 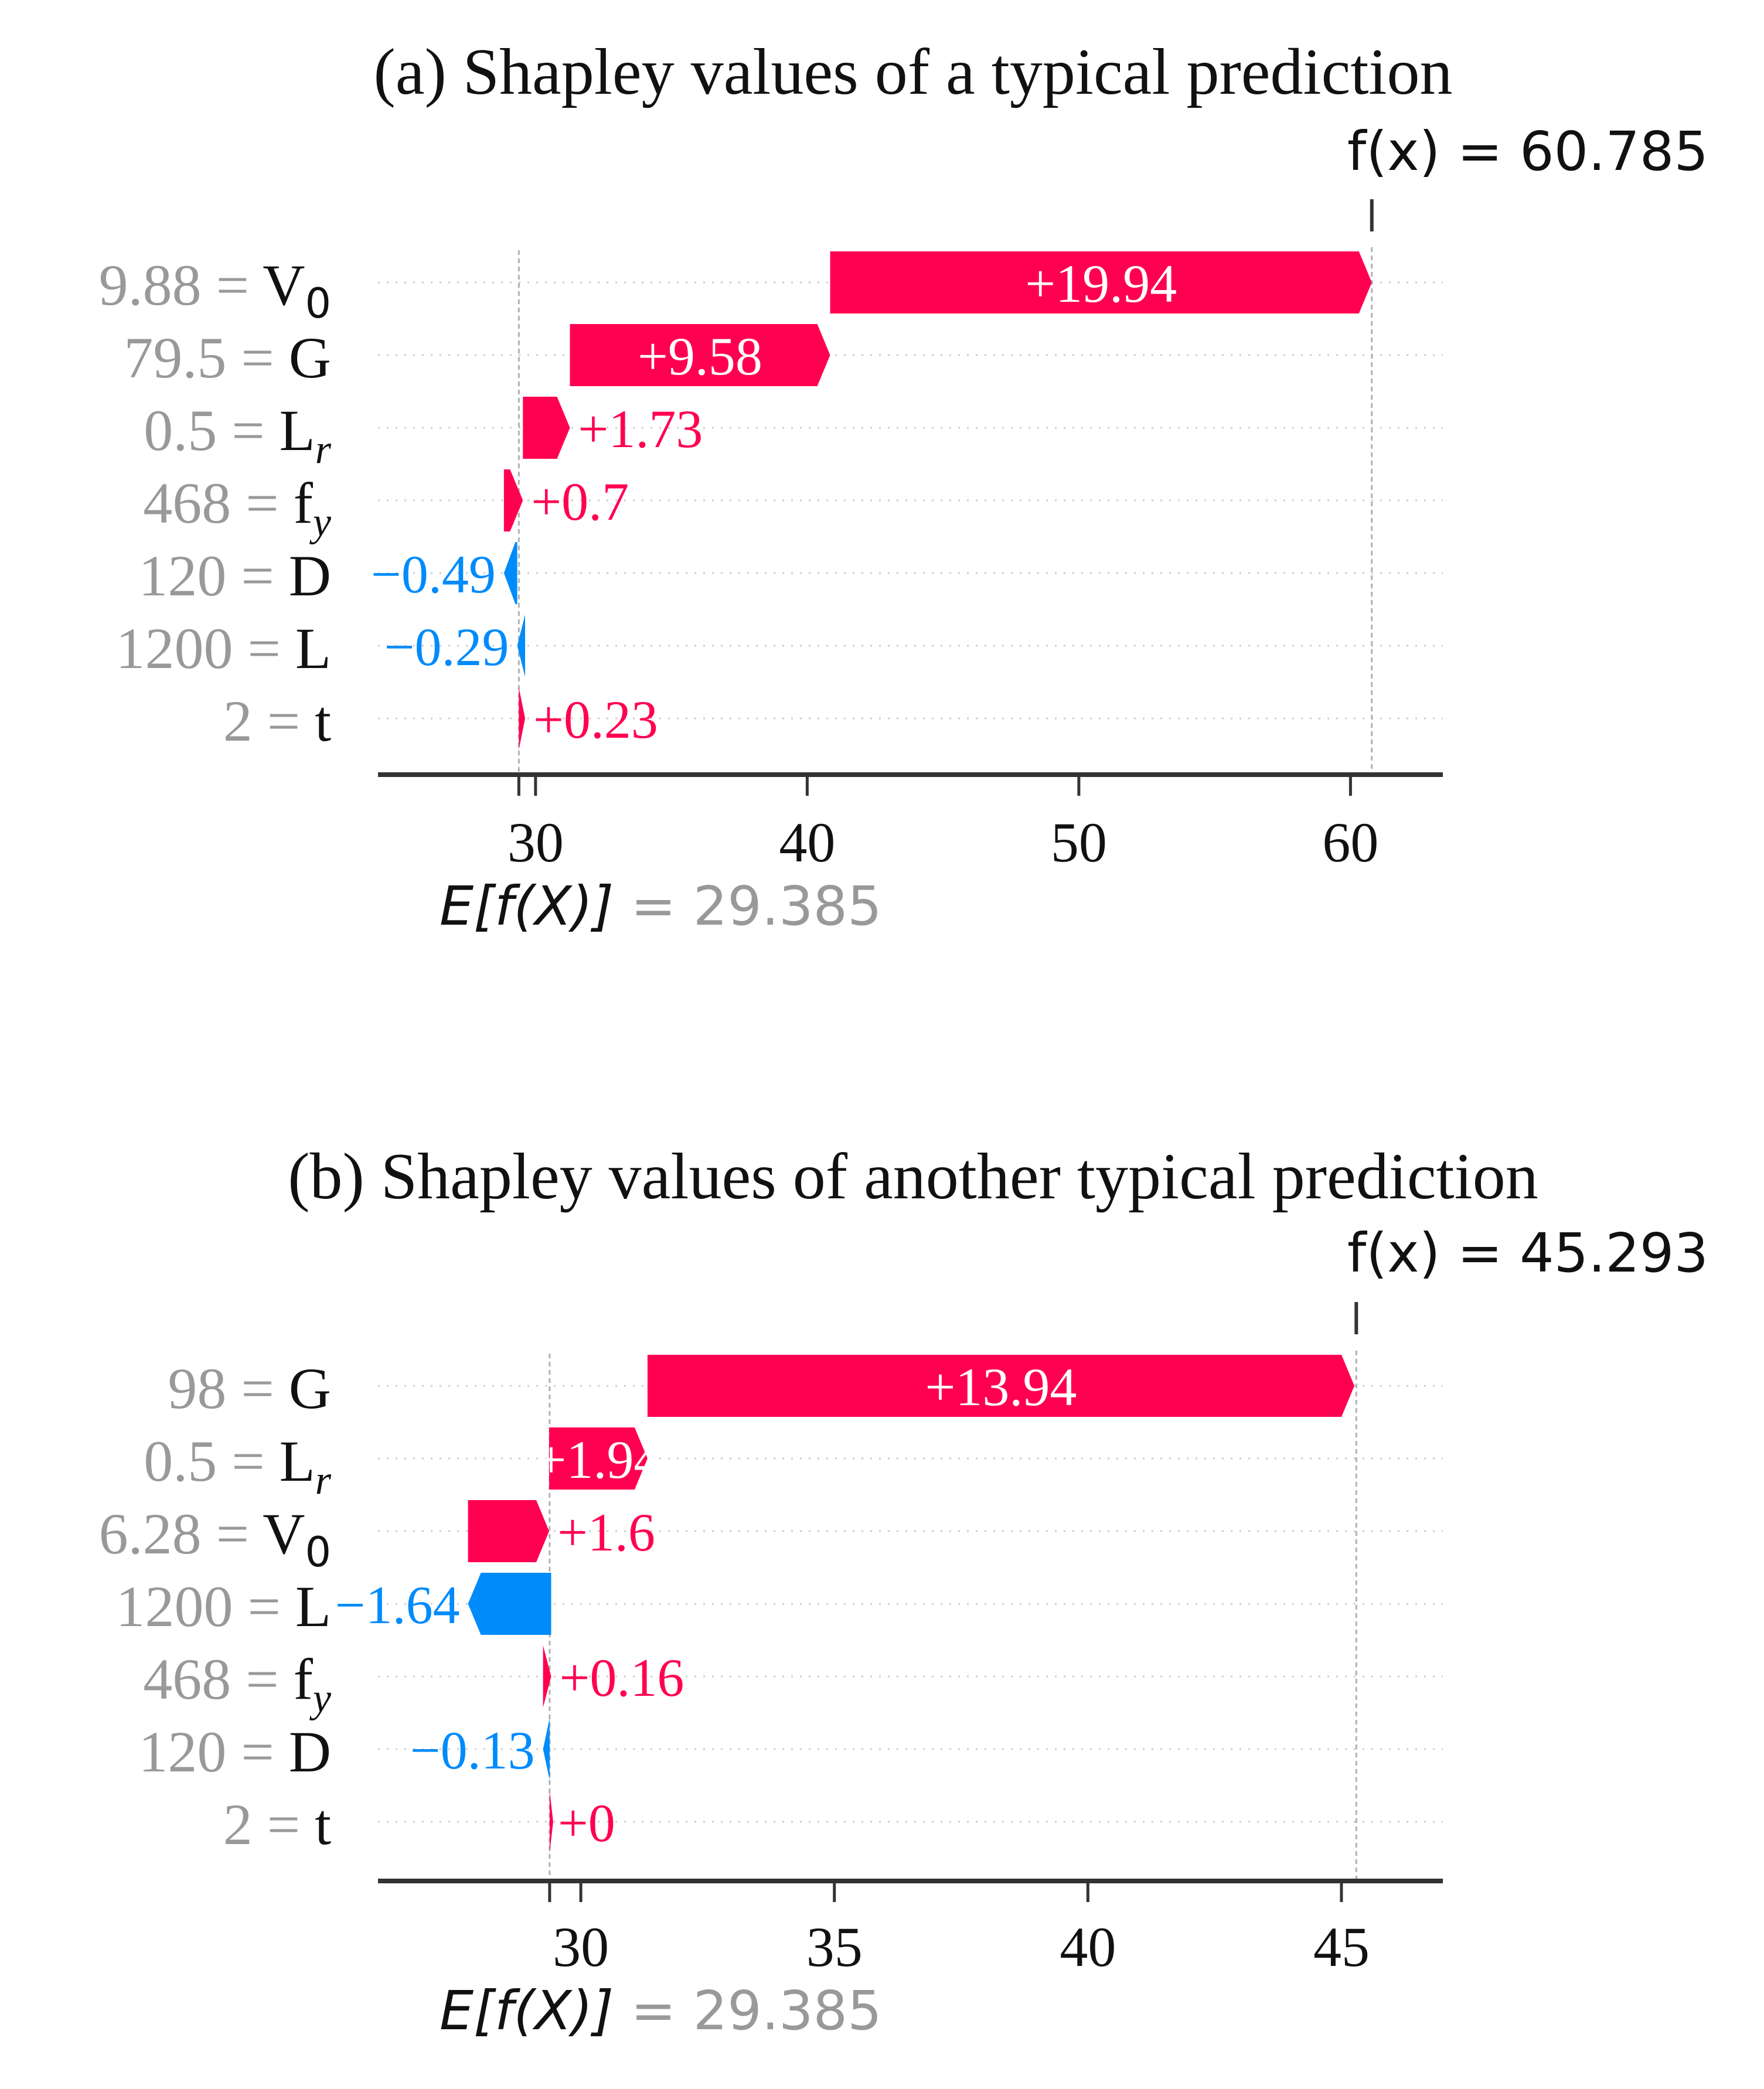 I want to click on contribution-label: −1.64, so click(x=397, y=1605).